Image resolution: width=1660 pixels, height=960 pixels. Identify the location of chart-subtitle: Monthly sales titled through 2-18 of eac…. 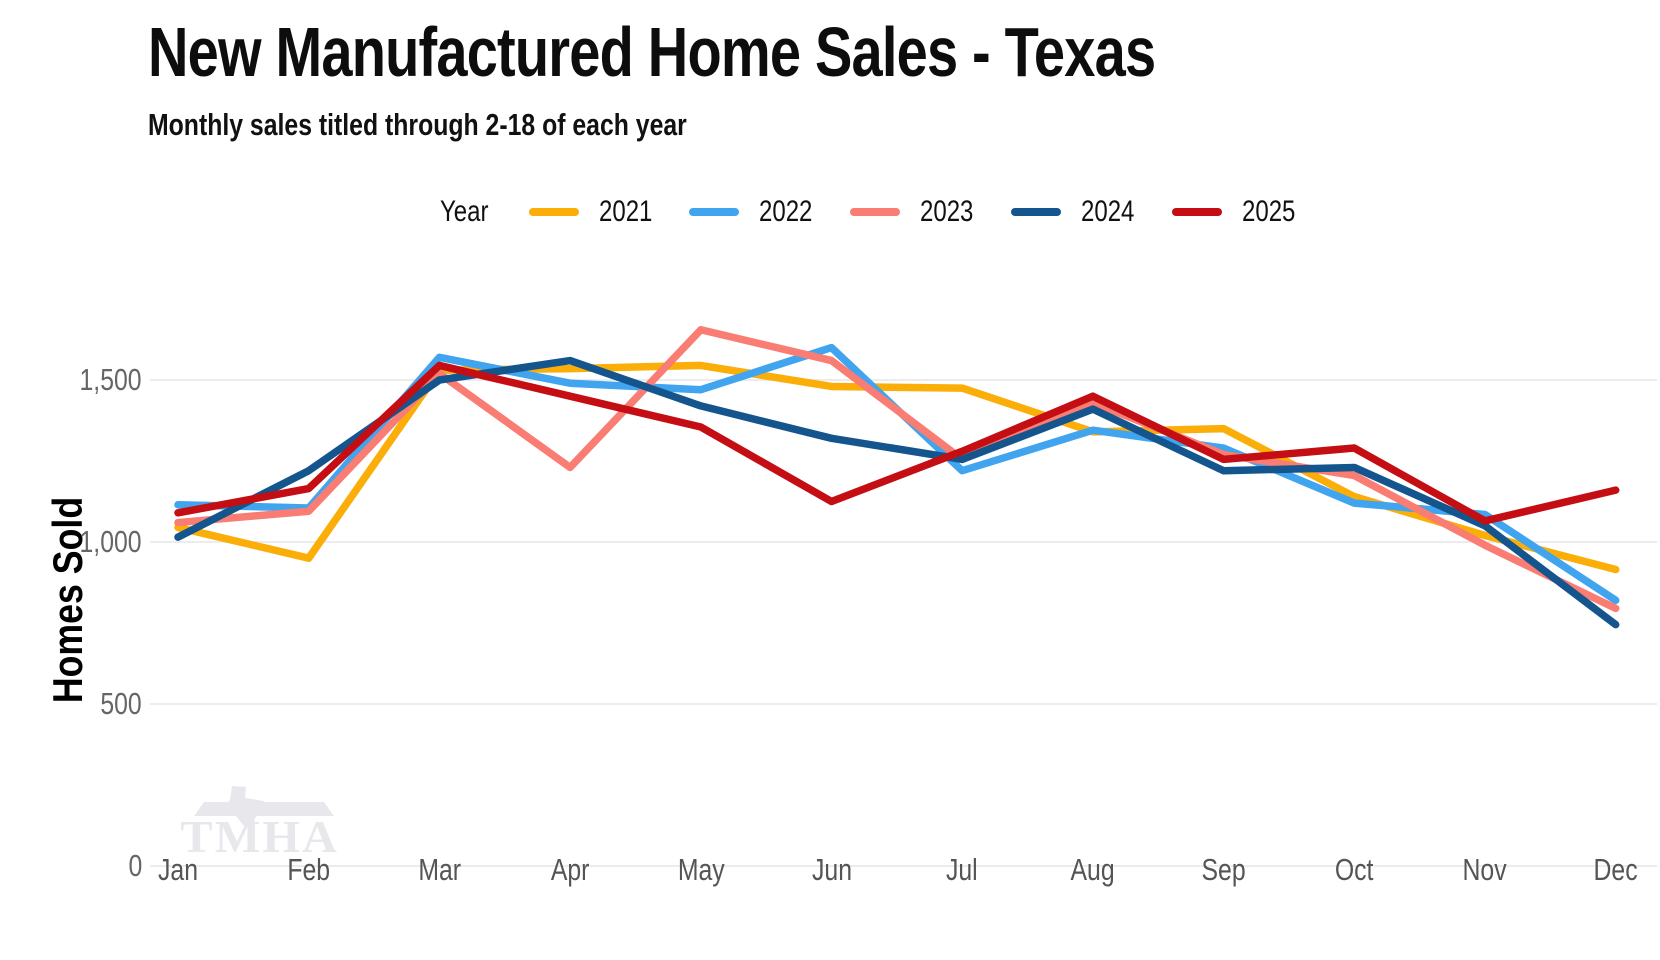
(485, 124).